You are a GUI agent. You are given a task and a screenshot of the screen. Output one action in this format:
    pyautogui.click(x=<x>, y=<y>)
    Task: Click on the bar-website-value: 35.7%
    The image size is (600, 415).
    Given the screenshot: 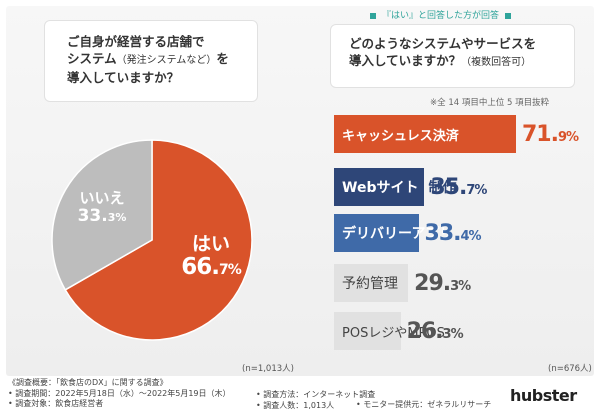 What is the action you would take?
    pyautogui.click(x=458, y=187)
    